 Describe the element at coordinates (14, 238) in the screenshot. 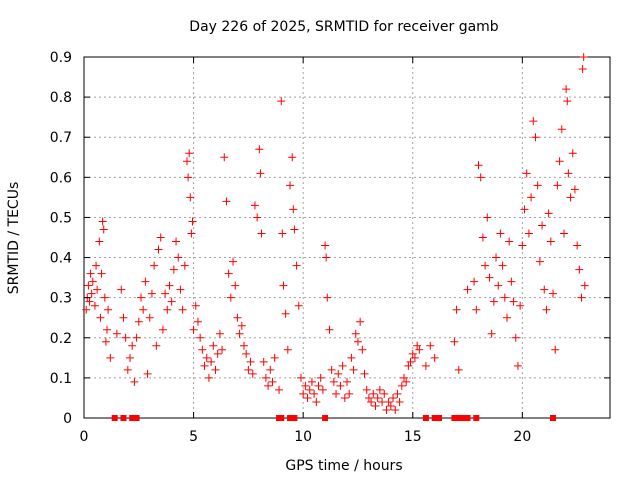

I see `y-axis-label: SRMTID / TECUs` at that location.